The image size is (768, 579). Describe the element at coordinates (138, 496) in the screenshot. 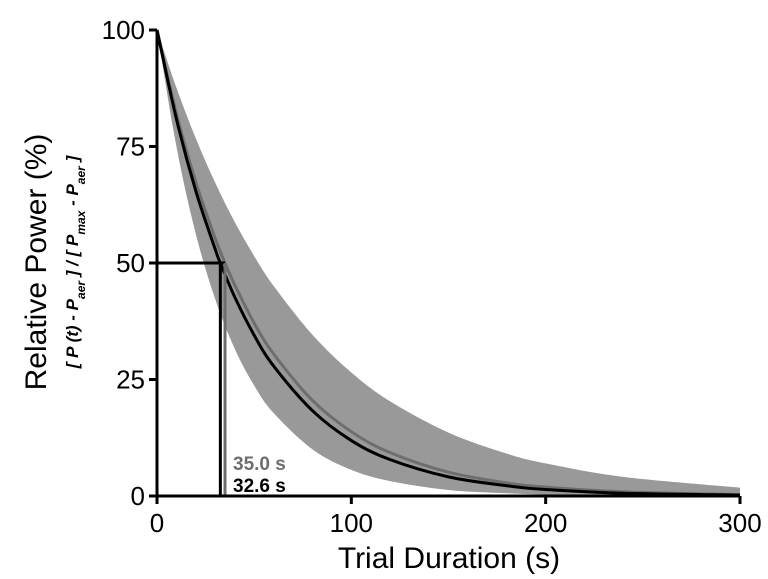

I see `y-tick-label: 0` at that location.